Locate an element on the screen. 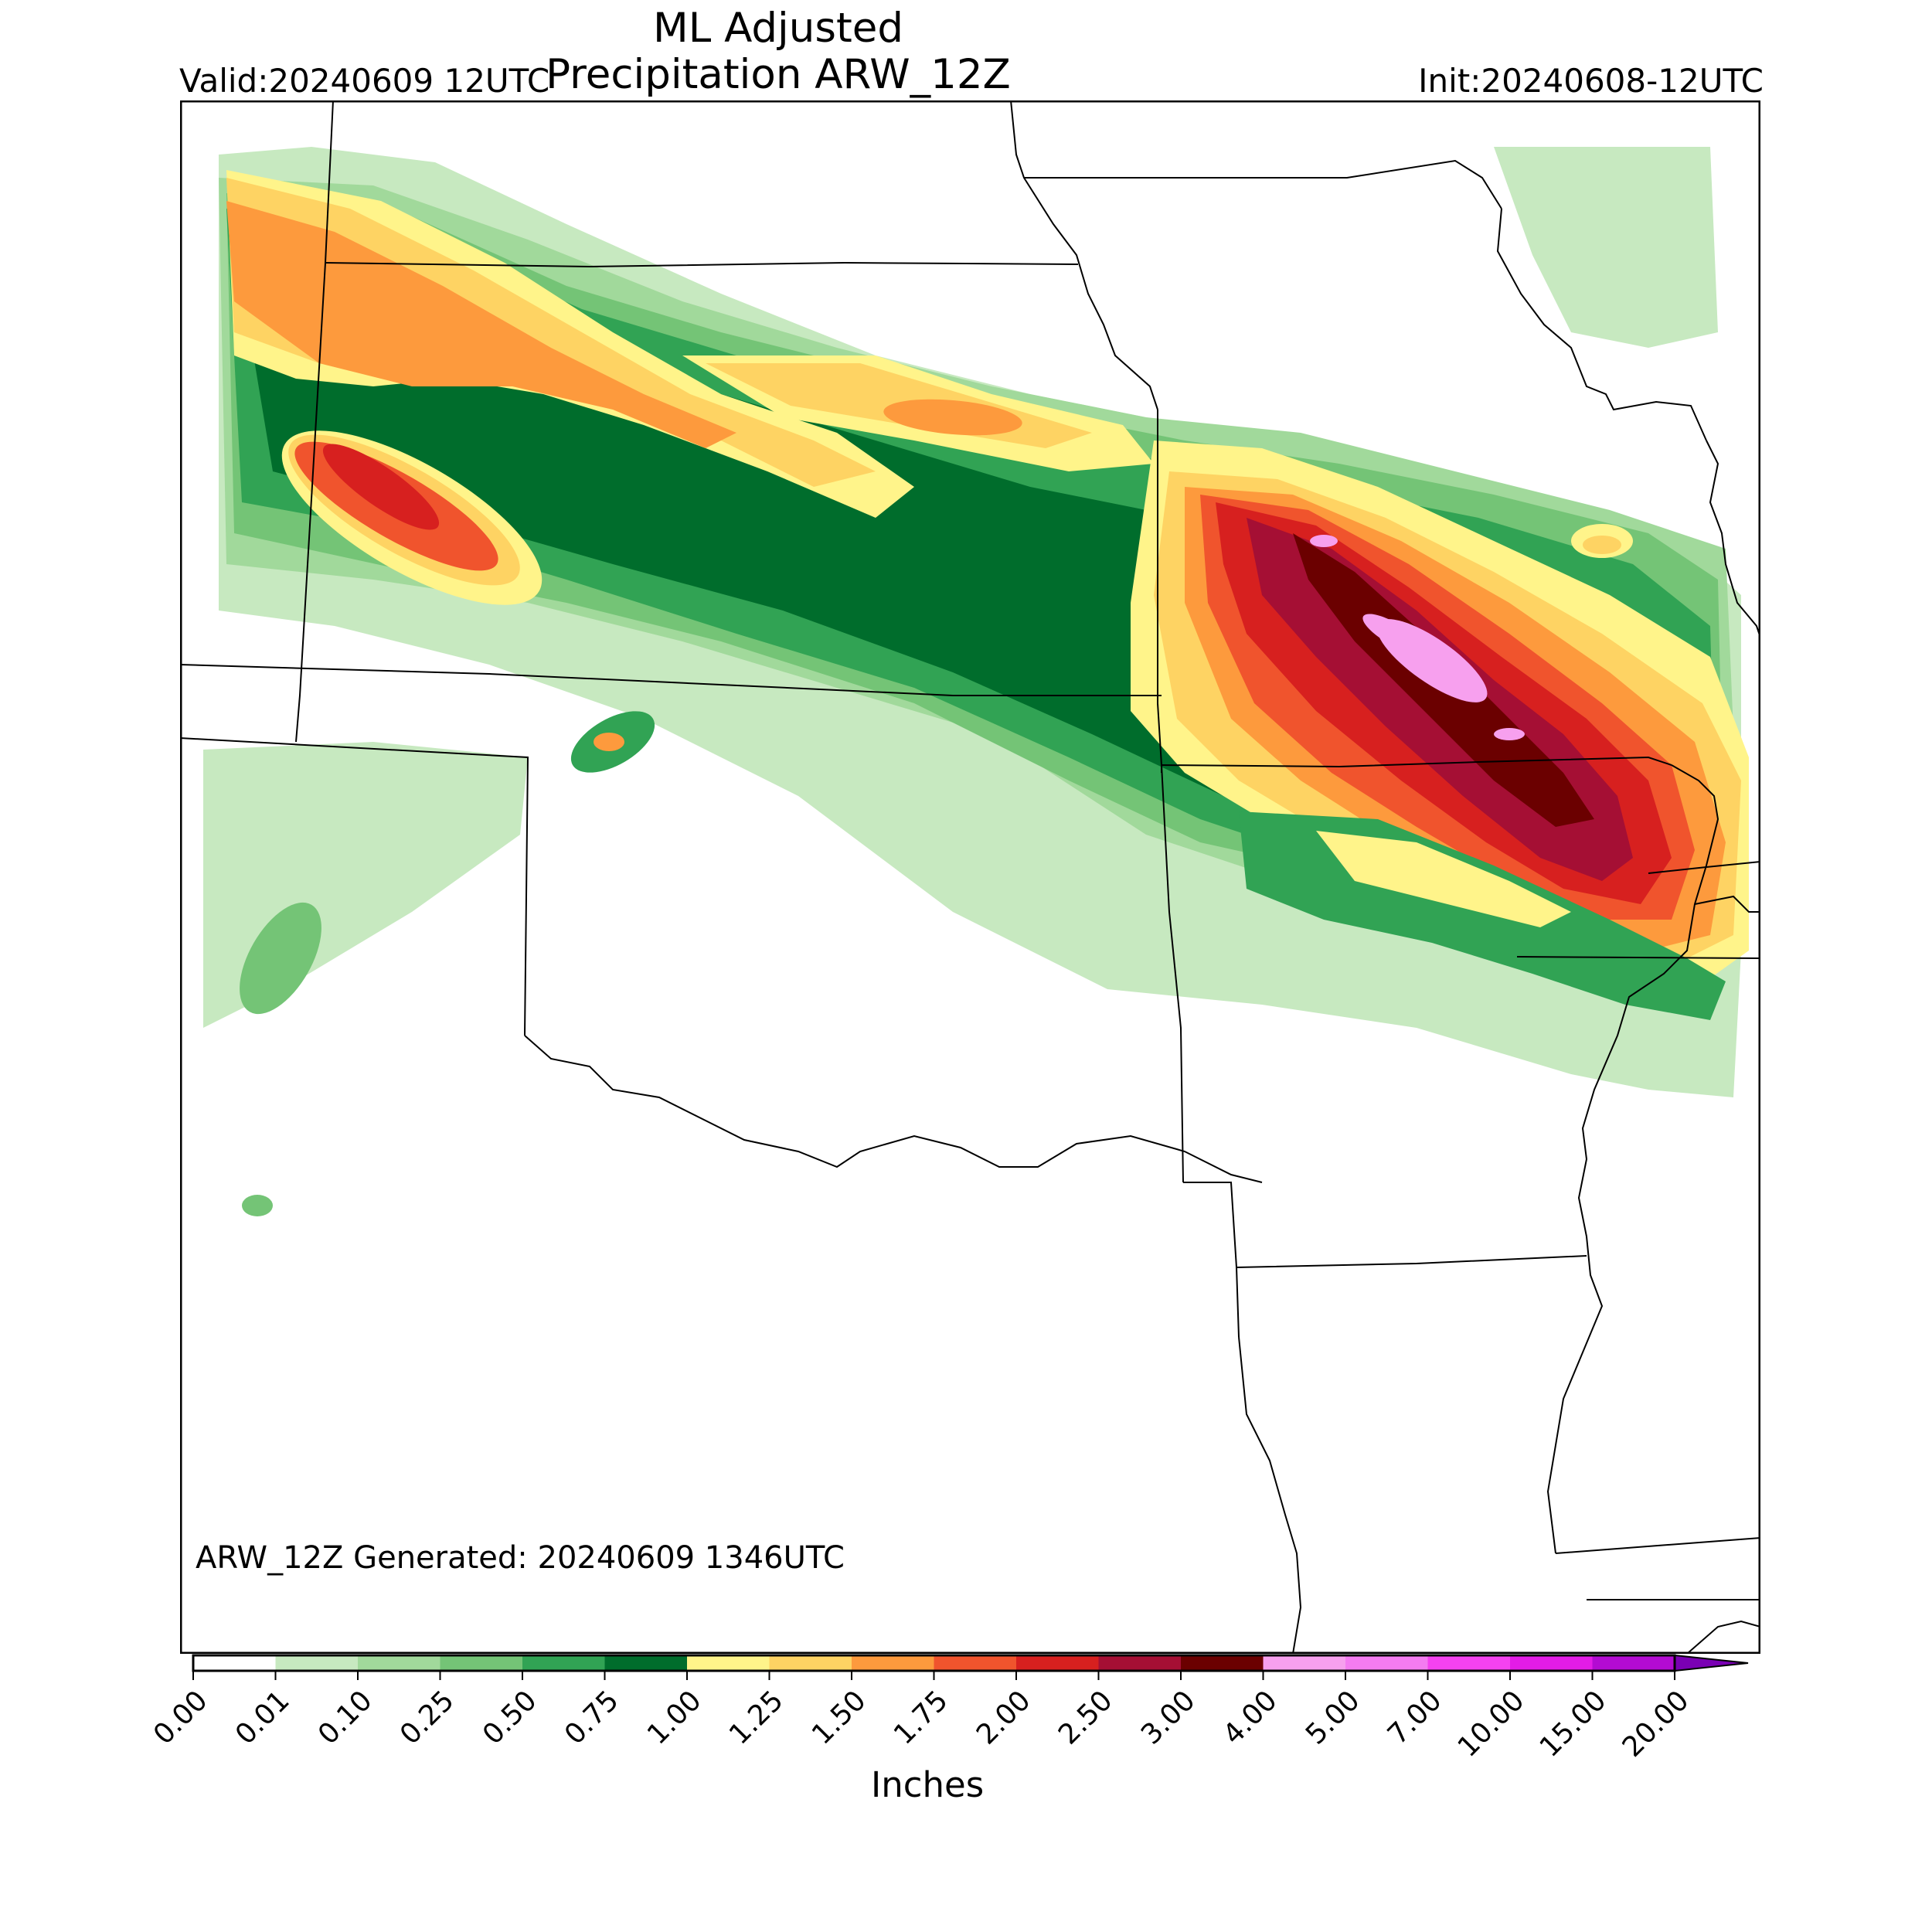 Image resolution: width=1932 pixels, height=1932 pixels. colorbar-outline is located at coordinates (934, 1663).